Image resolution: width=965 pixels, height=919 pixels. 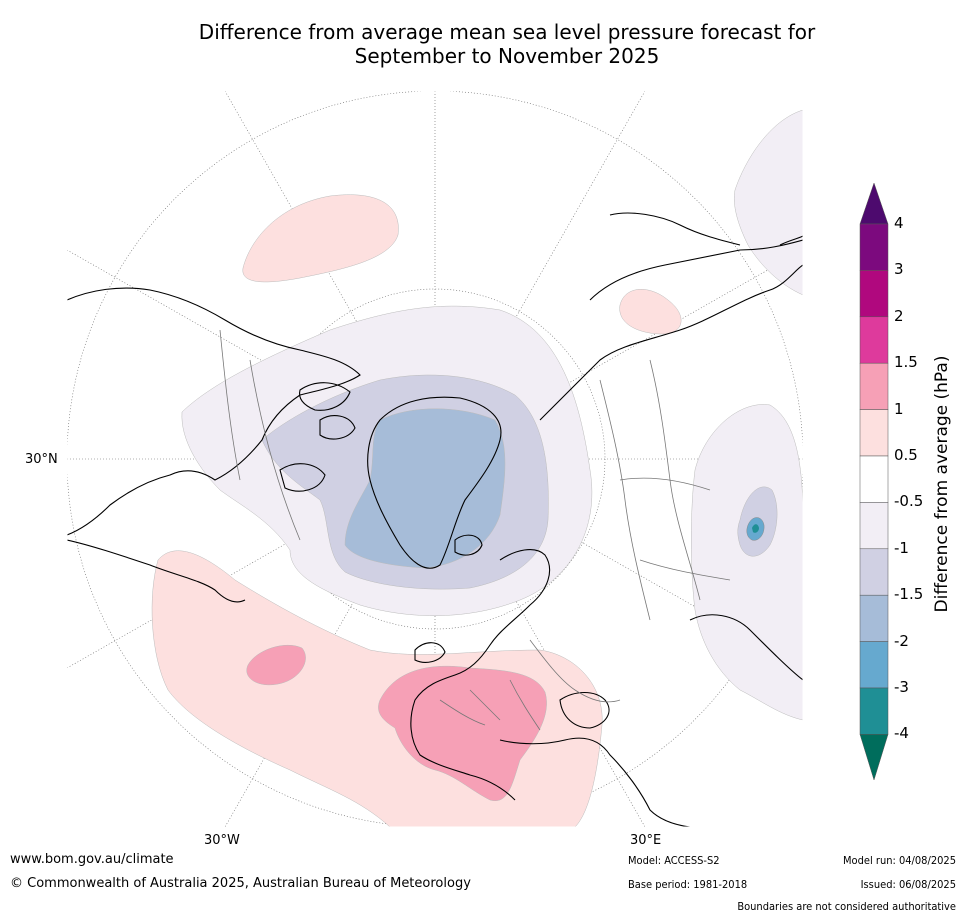 I want to click on colorbar-tick-label: 1.5, so click(x=906, y=362).